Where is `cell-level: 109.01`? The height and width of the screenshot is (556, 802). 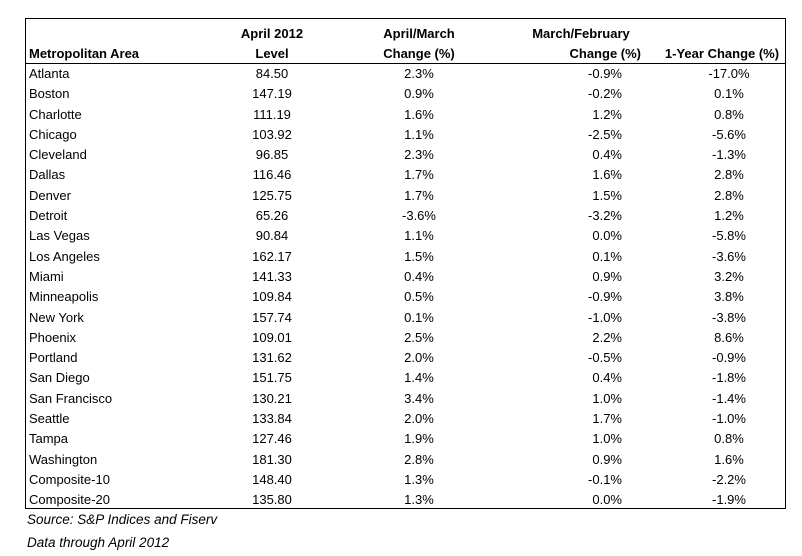 cell-level: 109.01 is located at coordinates (272, 337).